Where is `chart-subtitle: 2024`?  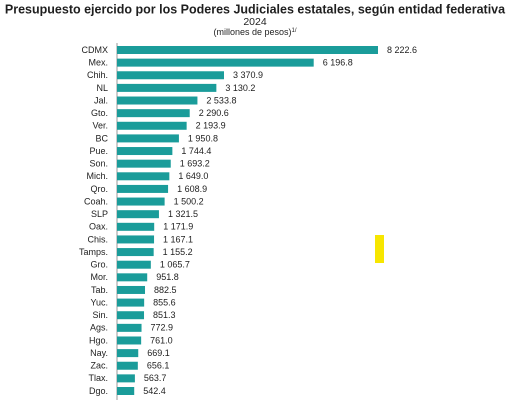
chart-subtitle: 2024 is located at coordinates (255, 22).